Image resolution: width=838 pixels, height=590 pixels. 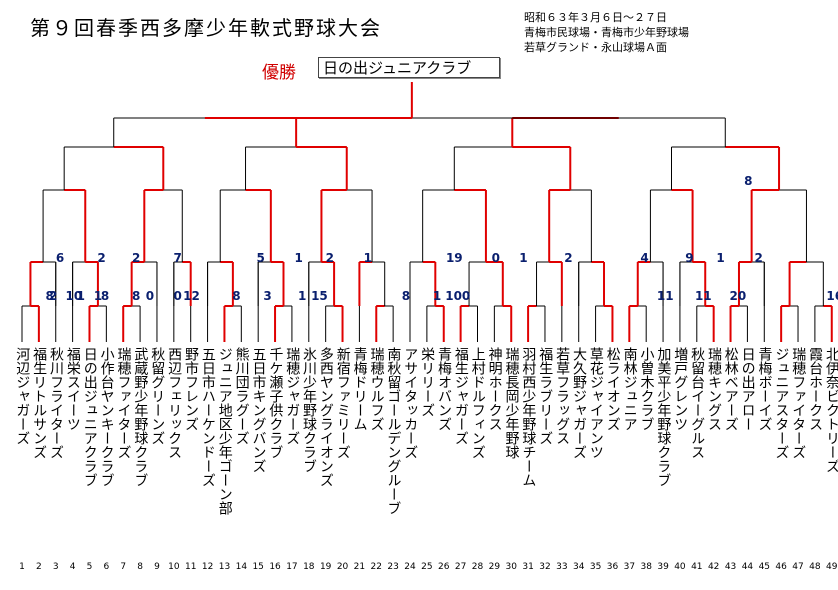 I want to click on team-name: ジュニア地区少年ゴーン部, so click(x=224, y=431).